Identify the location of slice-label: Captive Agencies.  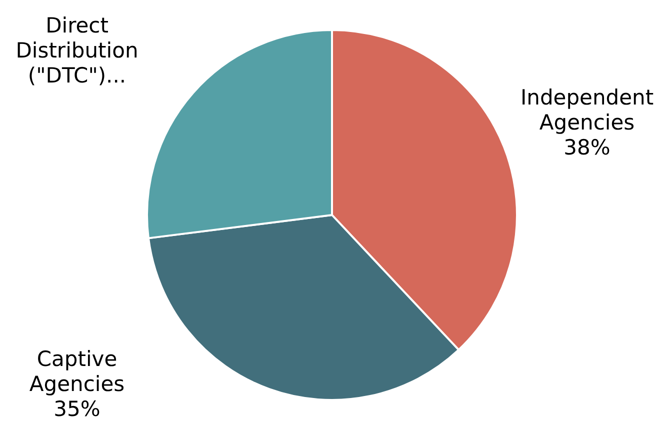
(77, 371).